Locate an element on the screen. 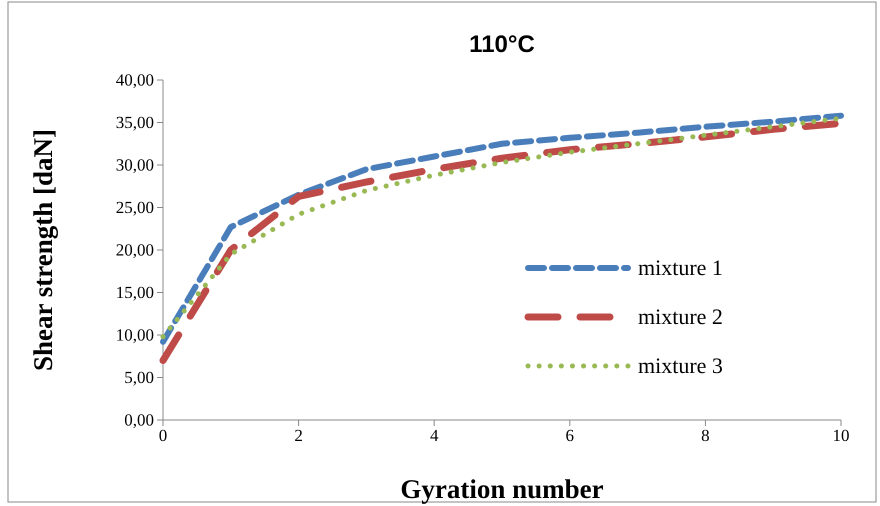 This screenshot has width=880, height=506. y-tick-label: 0,00 is located at coordinates (139, 420).